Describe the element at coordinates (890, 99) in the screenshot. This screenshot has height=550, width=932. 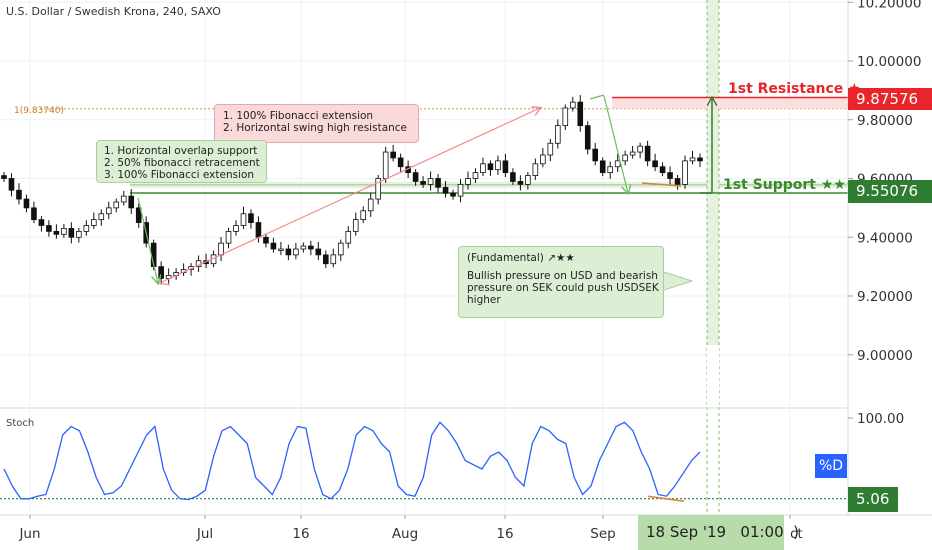
I see `resistance-price-badge: 9.87576` at that location.